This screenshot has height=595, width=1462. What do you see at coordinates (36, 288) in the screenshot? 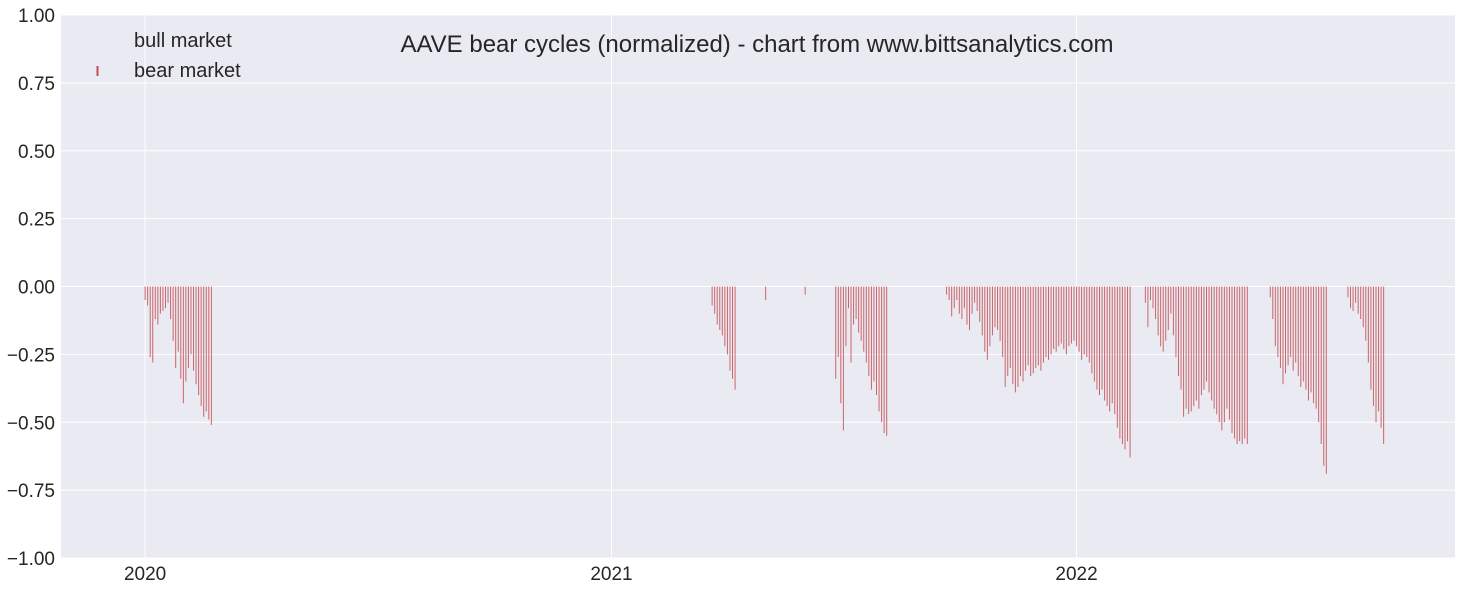
I see `y-tick-label: 0.00` at bounding box center [36, 288].